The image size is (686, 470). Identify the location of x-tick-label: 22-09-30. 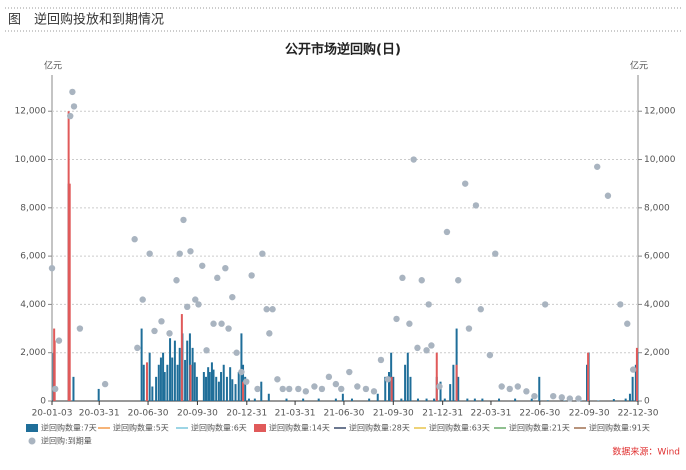
(589, 414).